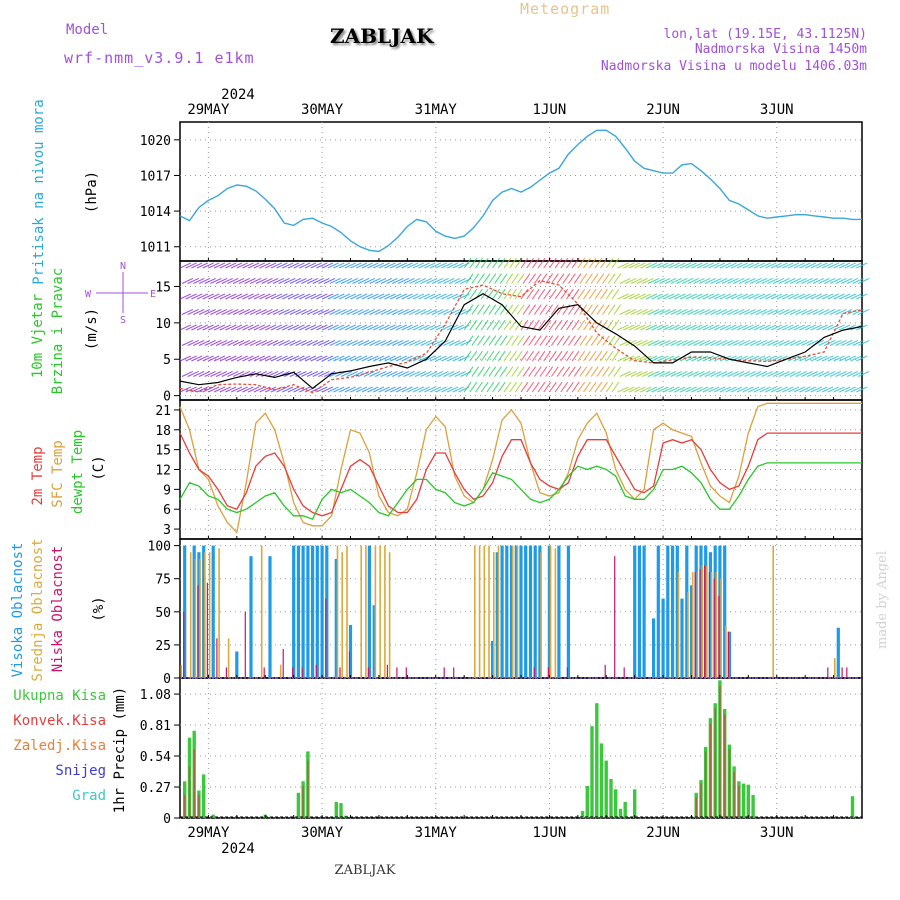 This screenshot has width=900, height=900. I want to click on temp2m-line, so click(520, 474).